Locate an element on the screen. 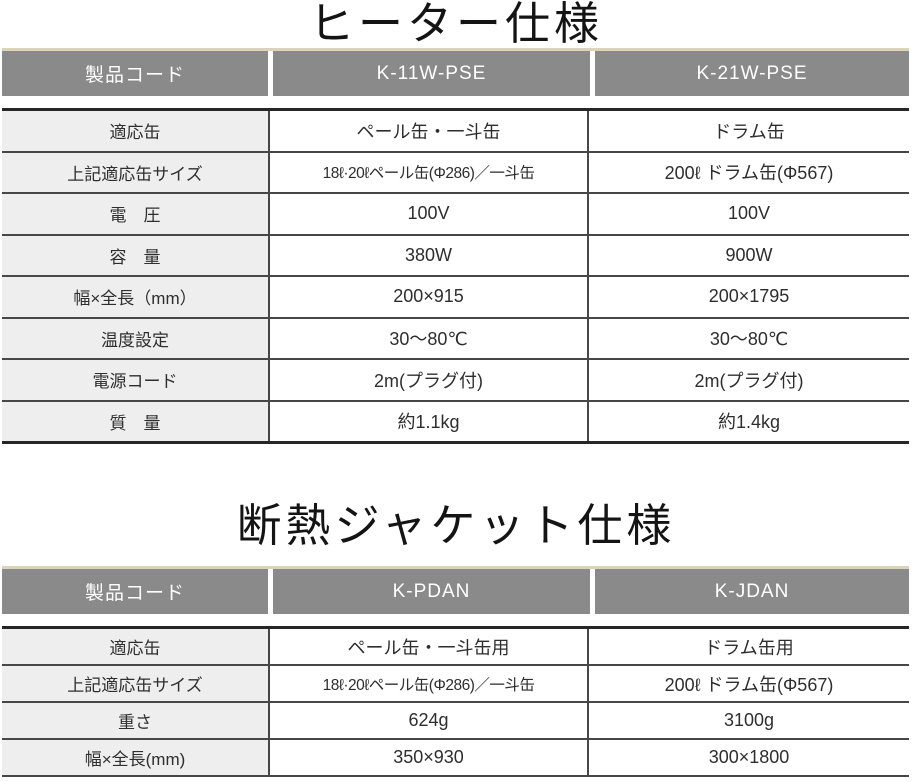 This screenshot has height=782, width=922. row-label: 容 量 is located at coordinates (136, 255).